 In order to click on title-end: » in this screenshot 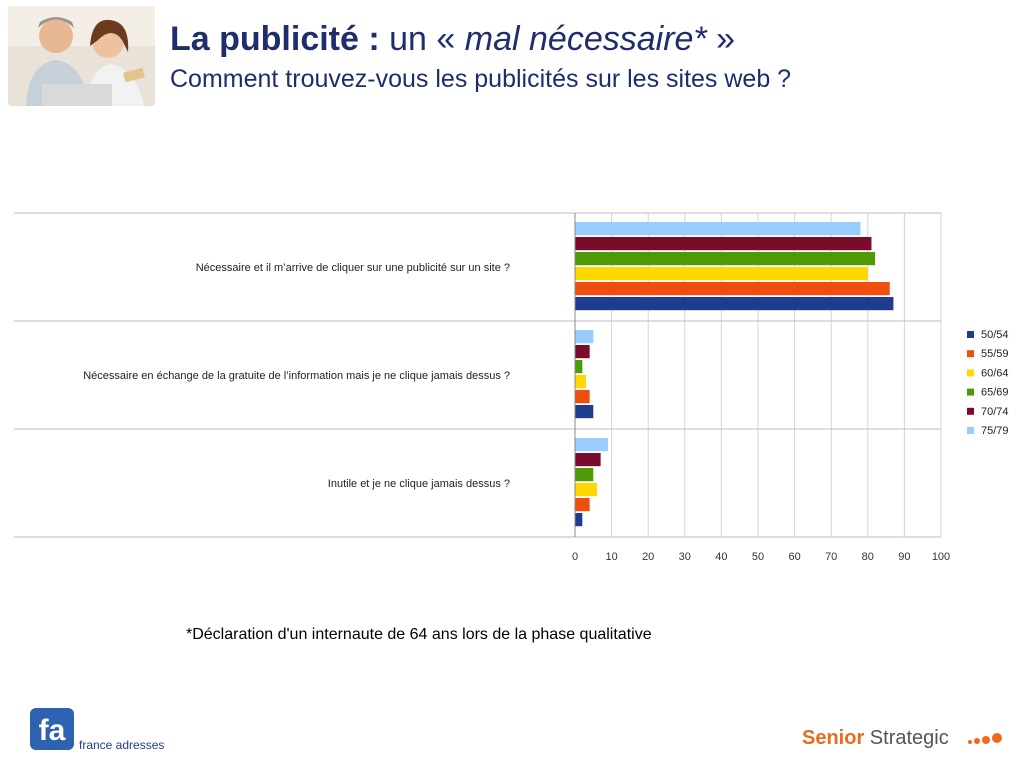, I will do `click(721, 39)`.